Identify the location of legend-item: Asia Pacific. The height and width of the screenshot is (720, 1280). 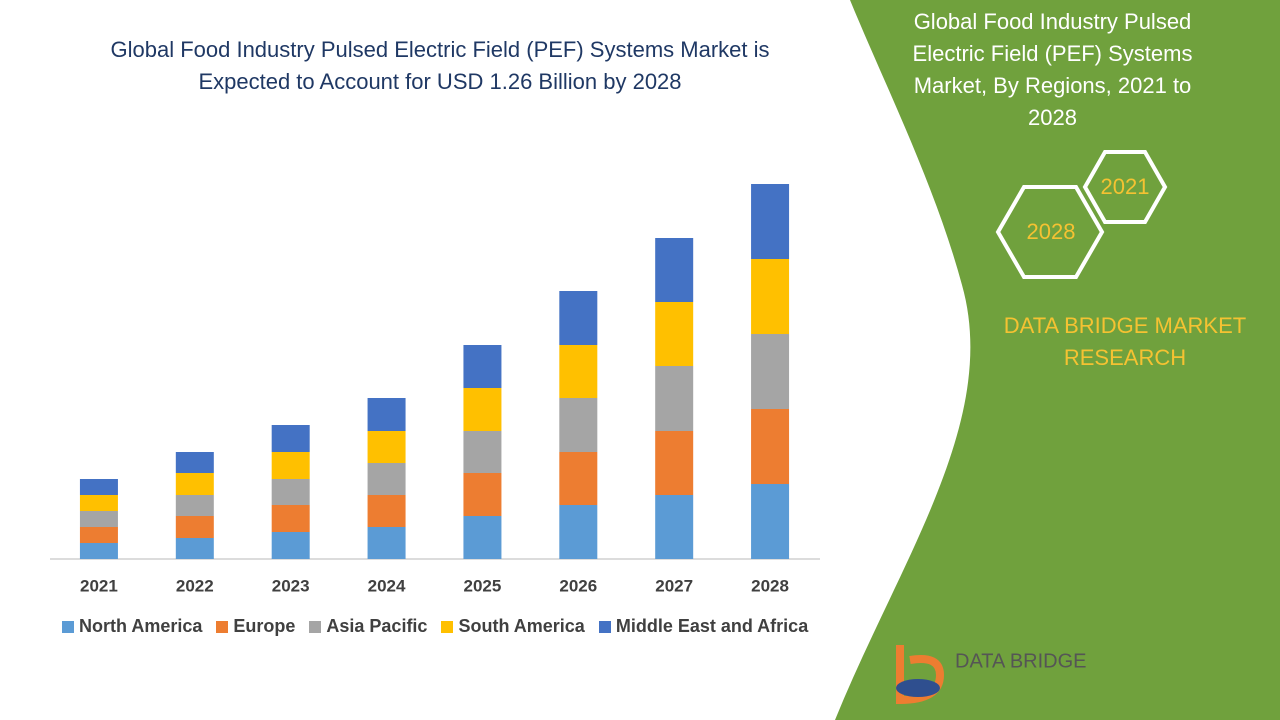
(368, 626).